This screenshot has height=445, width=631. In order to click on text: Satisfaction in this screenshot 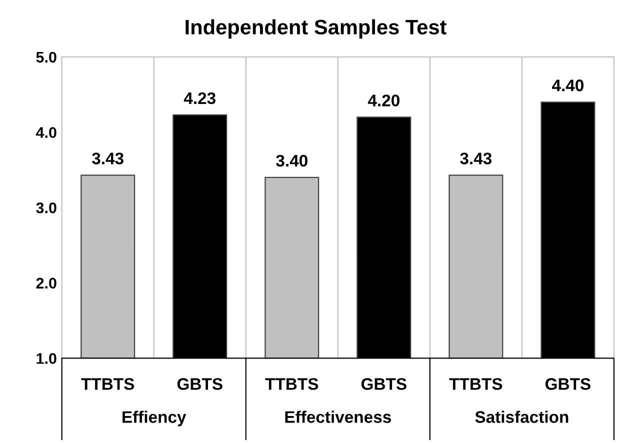, I will do `click(521, 416)`.